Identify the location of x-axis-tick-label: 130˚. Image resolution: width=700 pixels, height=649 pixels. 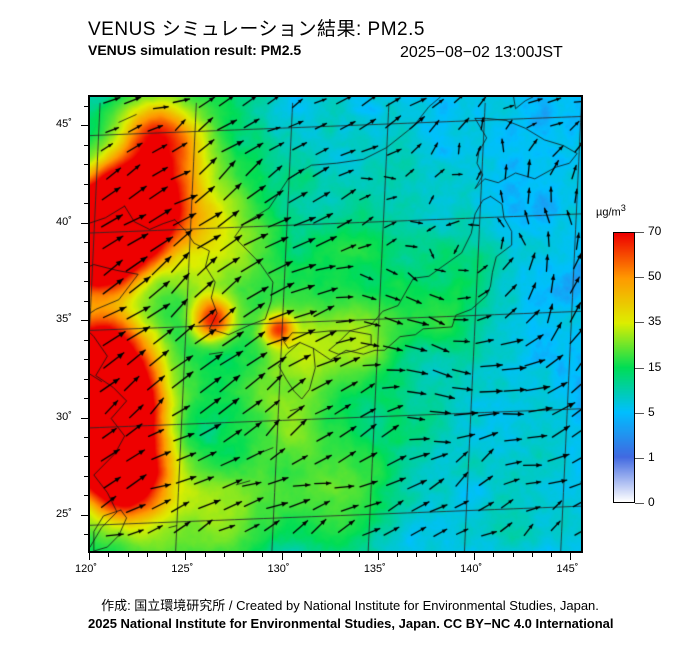
(278, 569).